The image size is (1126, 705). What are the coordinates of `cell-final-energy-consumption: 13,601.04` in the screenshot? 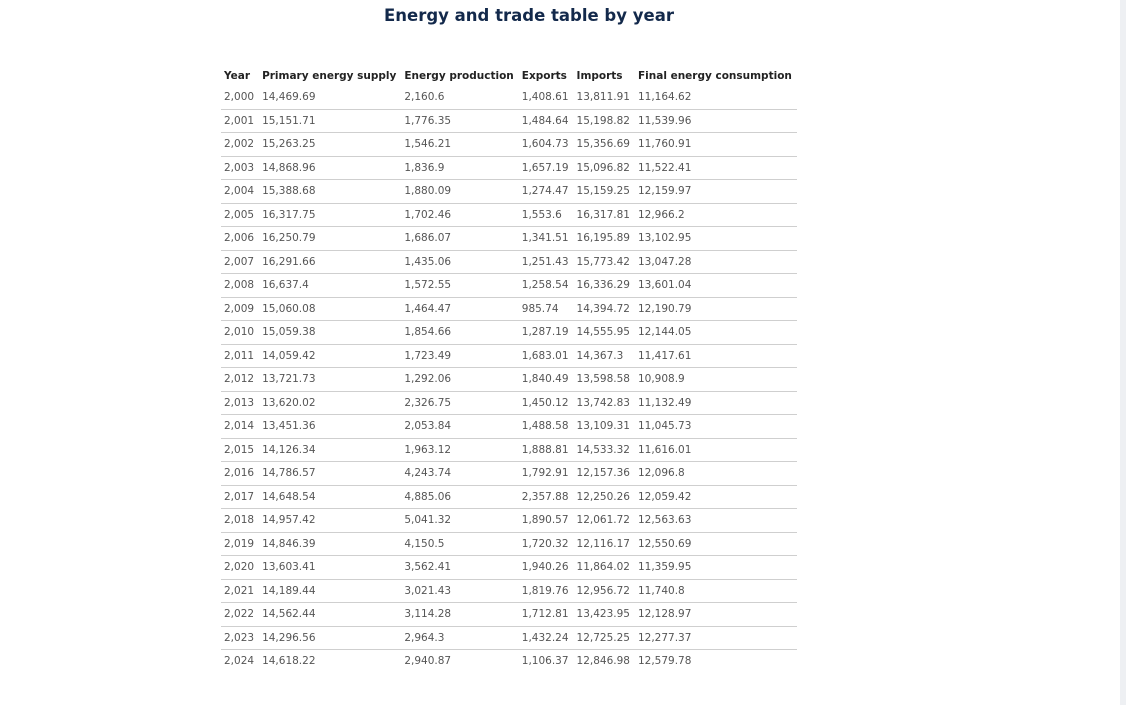 It's located at (715, 285).